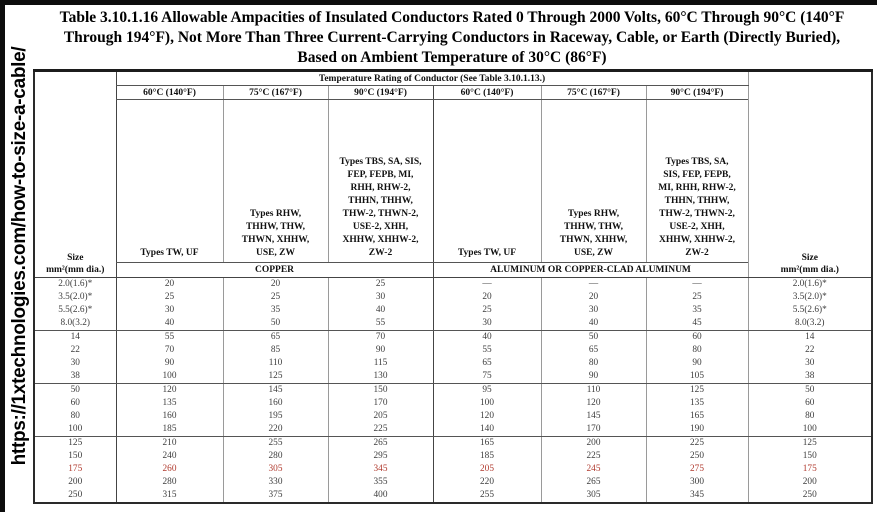 Image resolution: width=877 pixels, height=512 pixels. What do you see at coordinates (274, 270) in the screenshot?
I see `copper-banner: COPPER` at bounding box center [274, 270].